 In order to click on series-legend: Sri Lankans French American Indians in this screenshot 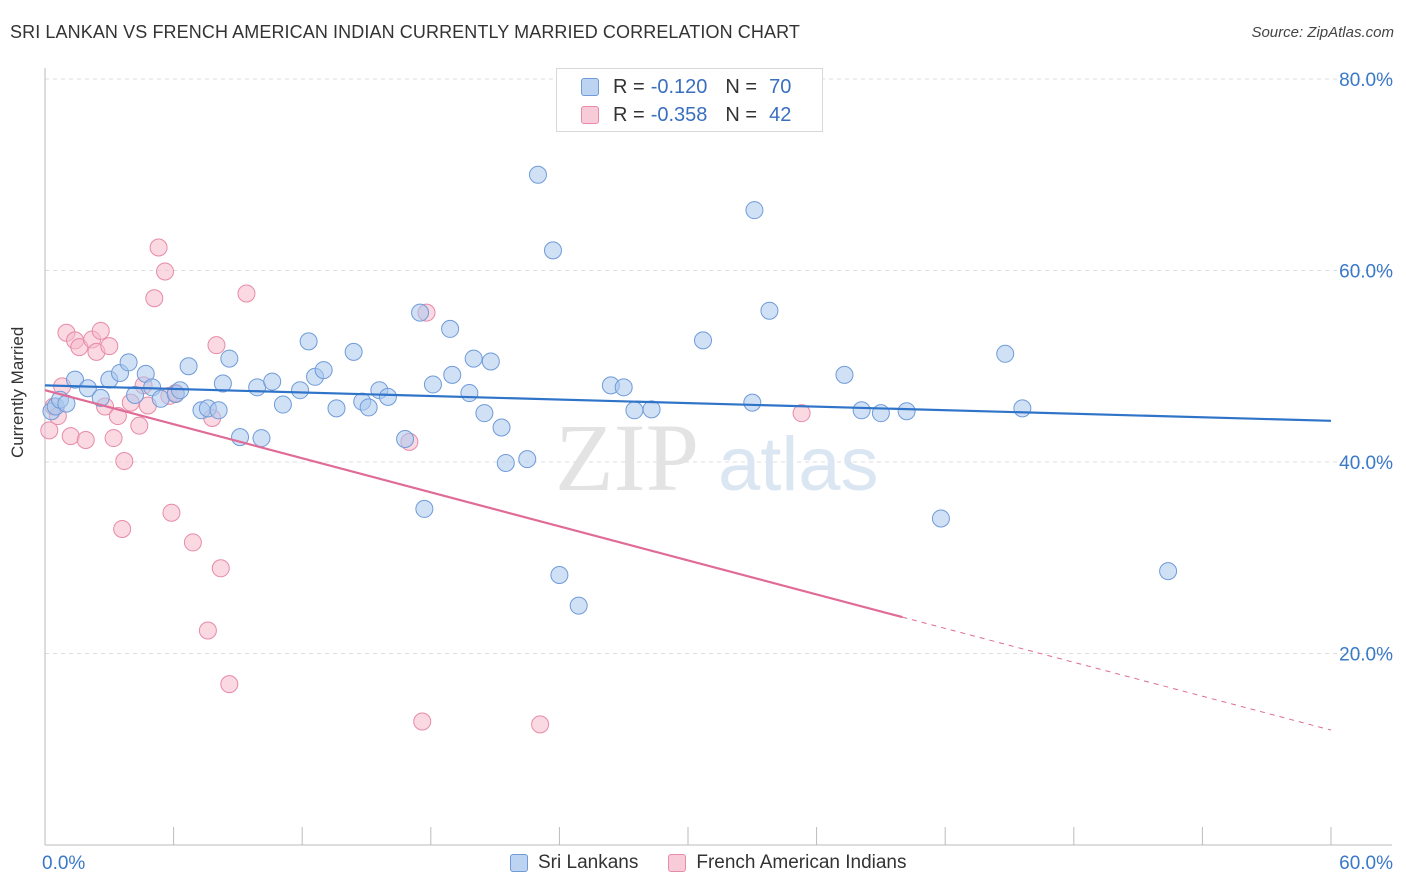, I will do `click(723, 863)`.